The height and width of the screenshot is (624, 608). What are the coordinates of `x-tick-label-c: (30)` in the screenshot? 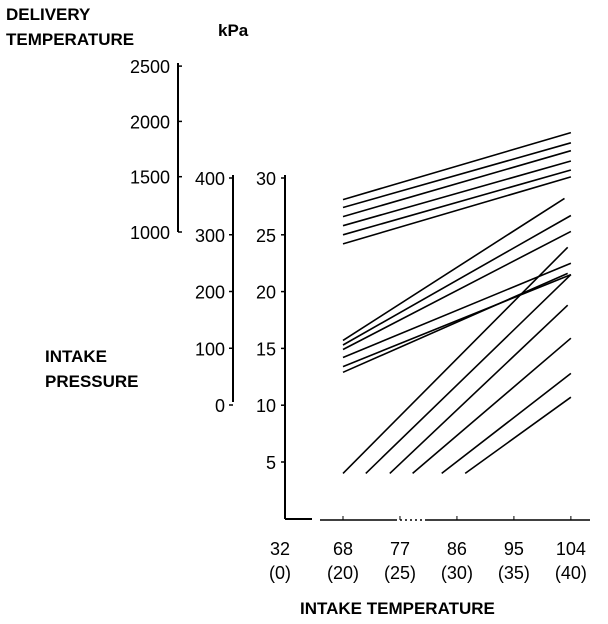 It's located at (457, 573).